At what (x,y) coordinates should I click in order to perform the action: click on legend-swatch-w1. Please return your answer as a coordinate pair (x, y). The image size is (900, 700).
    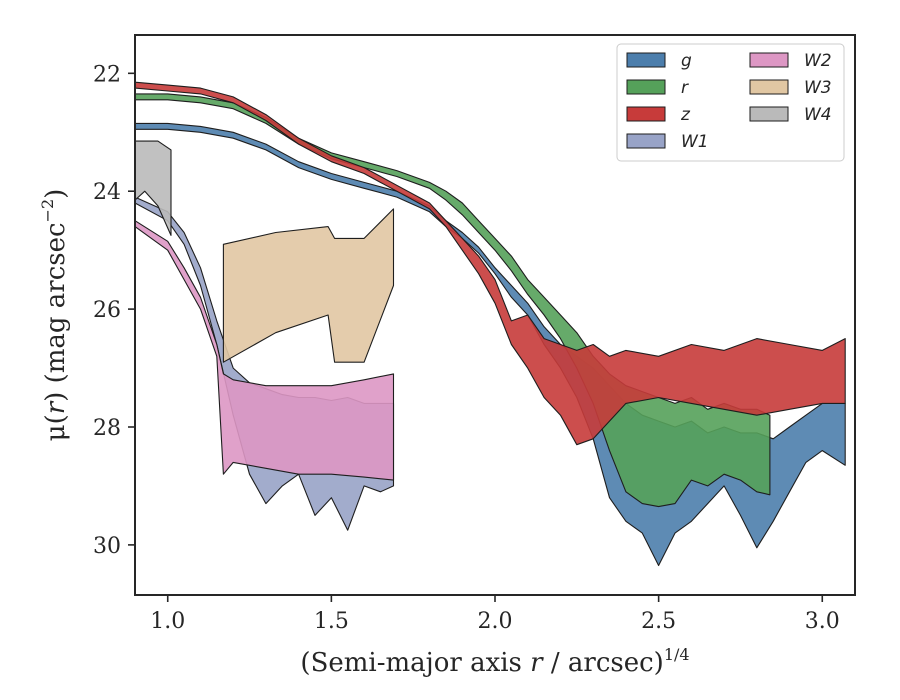
    Looking at the image, I should click on (646, 141).